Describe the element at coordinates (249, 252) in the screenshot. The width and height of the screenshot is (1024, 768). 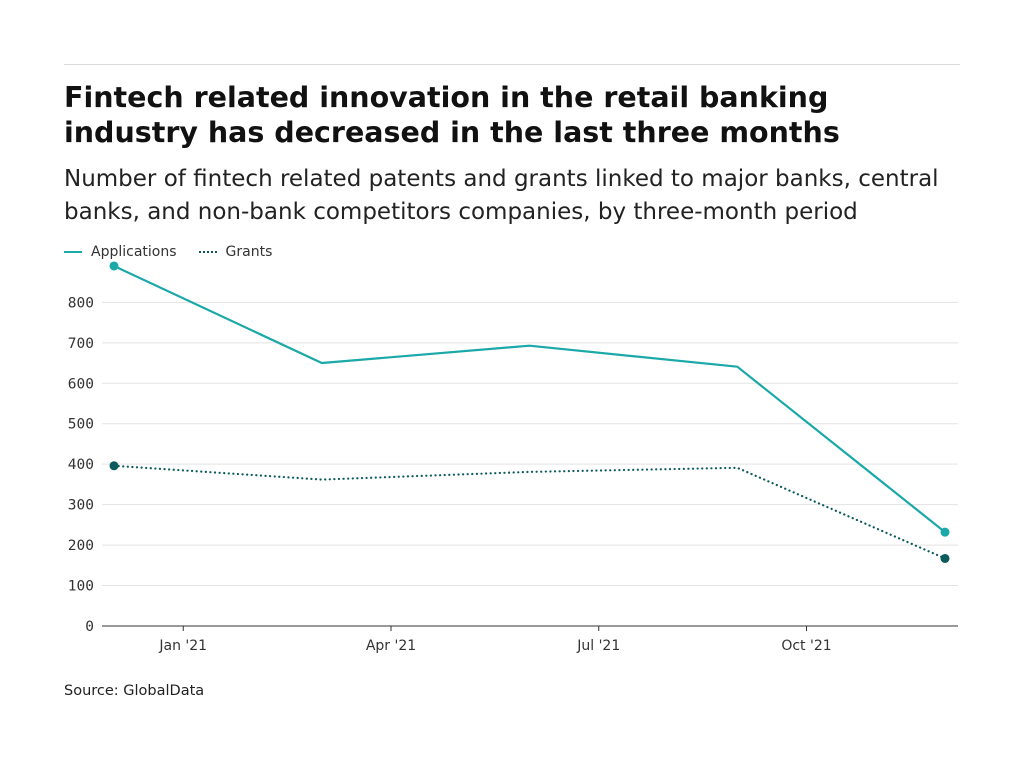
I see `legend-label-grants: Grants` at that location.